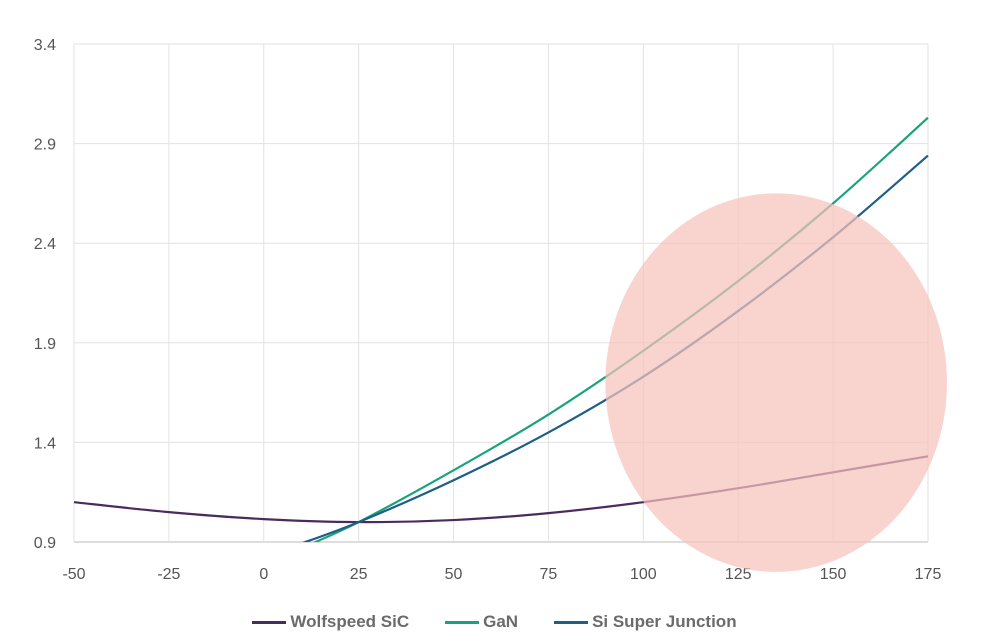 Image resolution: width=989 pixels, height=642 pixels. Describe the element at coordinates (359, 574) in the screenshot. I see `x-tick-label: 25` at that location.